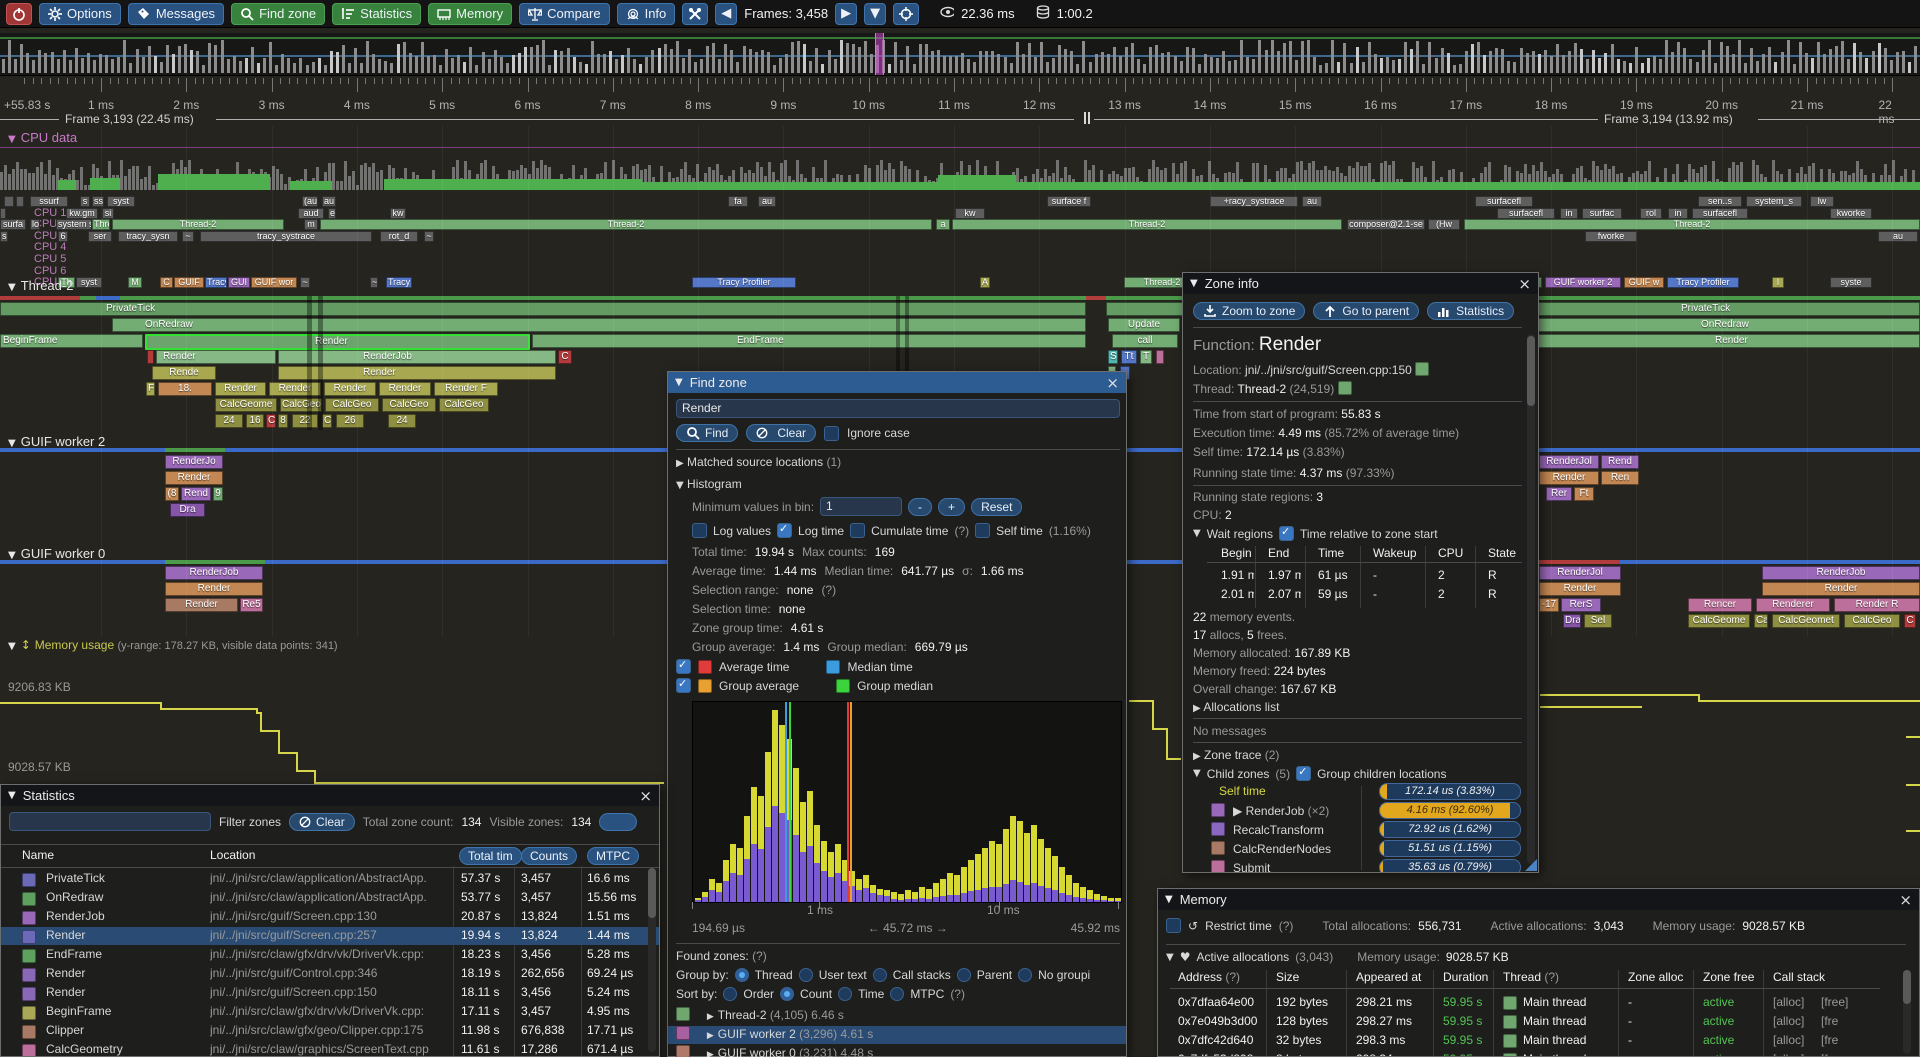 This screenshot has height=1057, width=1920. What do you see at coordinates (898, 408) in the screenshot?
I see `search-input: Render` at bounding box center [898, 408].